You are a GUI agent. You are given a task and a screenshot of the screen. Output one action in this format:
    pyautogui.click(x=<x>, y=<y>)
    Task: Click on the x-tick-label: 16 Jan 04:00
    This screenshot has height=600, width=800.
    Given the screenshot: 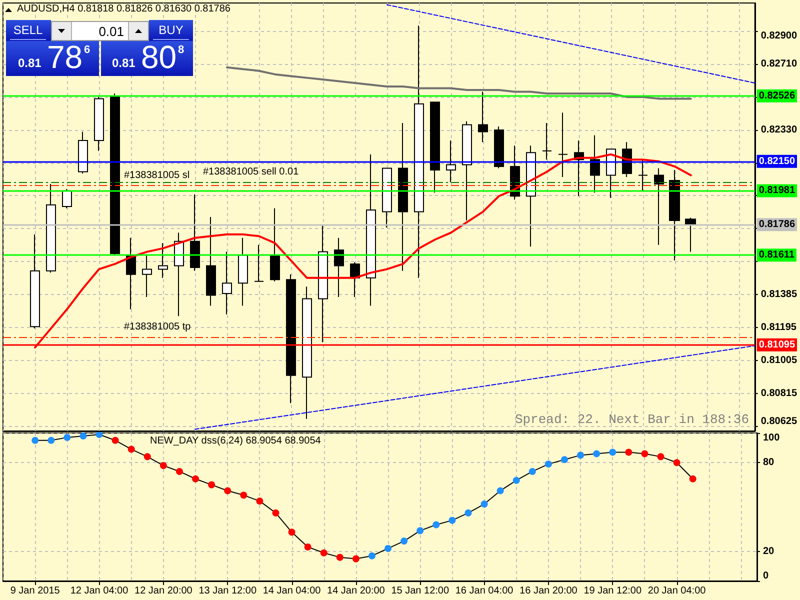 What is the action you would take?
    pyautogui.click(x=484, y=591)
    